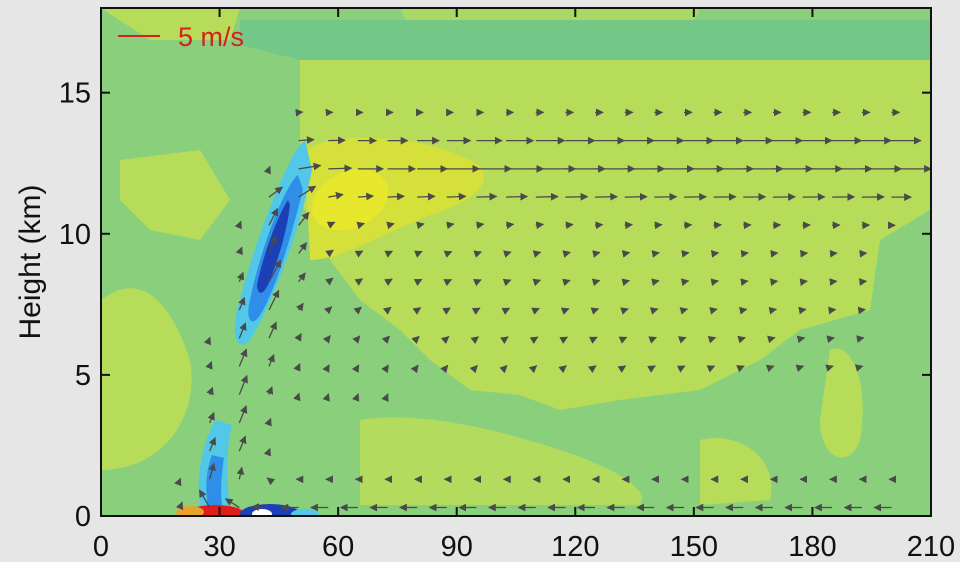 The image size is (960, 562). What do you see at coordinates (338, 546) in the screenshot?
I see `x-tick-label: 60` at bounding box center [338, 546].